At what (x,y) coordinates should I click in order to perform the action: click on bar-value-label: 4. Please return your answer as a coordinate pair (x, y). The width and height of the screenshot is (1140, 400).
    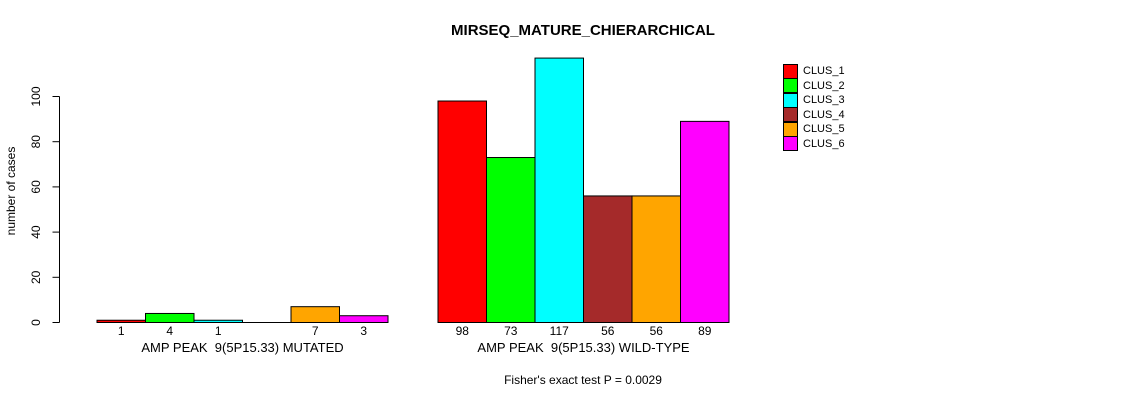
    Looking at the image, I should click on (169, 331).